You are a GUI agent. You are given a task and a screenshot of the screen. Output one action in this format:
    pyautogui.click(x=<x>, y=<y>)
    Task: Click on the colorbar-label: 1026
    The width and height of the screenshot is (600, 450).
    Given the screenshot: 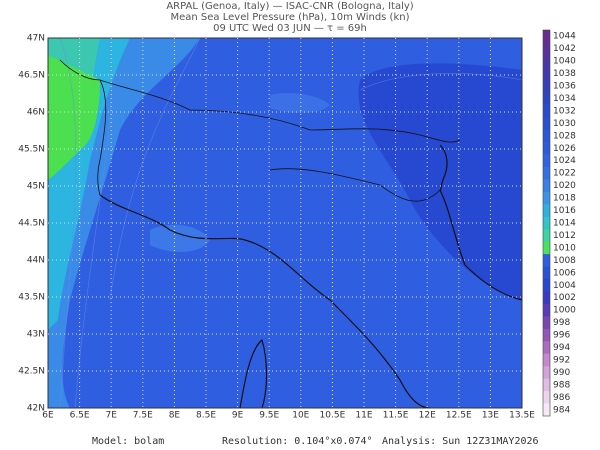 What is the action you would take?
    pyautogui.click(x=564, y=149)
    